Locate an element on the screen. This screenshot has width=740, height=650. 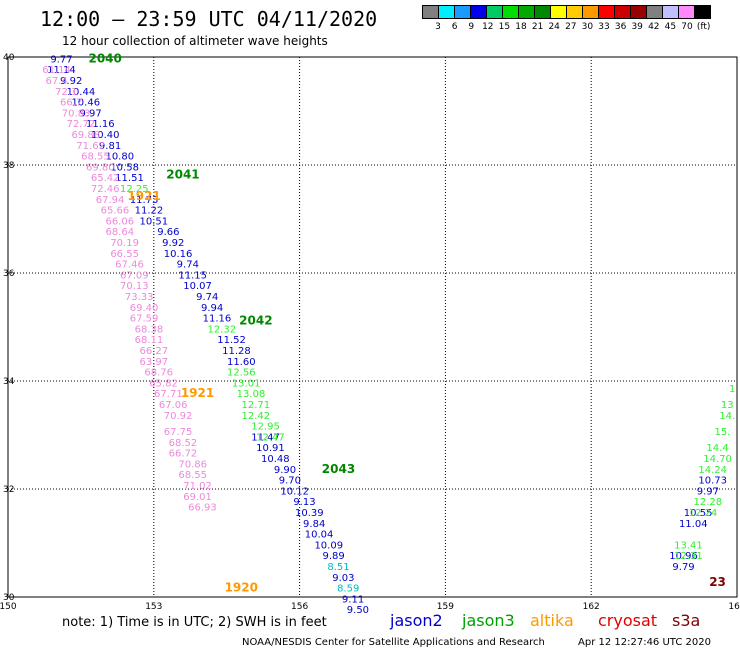
swh-value-label: 14.24 is located at coordinates (712, 470).